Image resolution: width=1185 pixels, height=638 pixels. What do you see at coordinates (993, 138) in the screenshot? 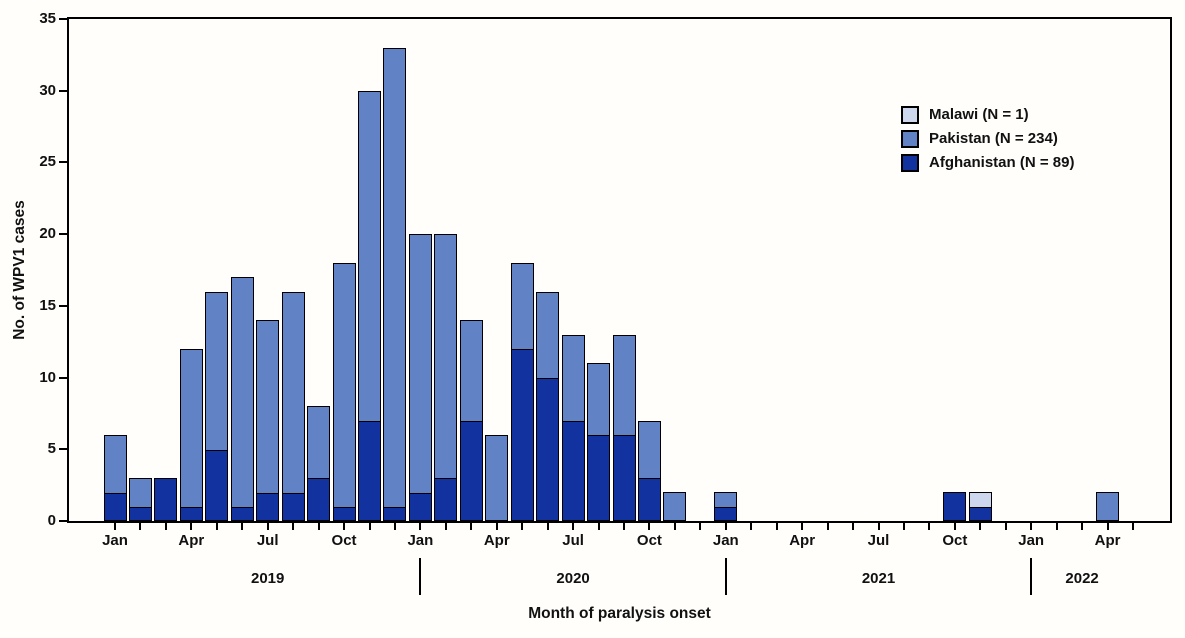
I see `legend-label: Pakistan (N = 234)` at bounding box center [993, 138].